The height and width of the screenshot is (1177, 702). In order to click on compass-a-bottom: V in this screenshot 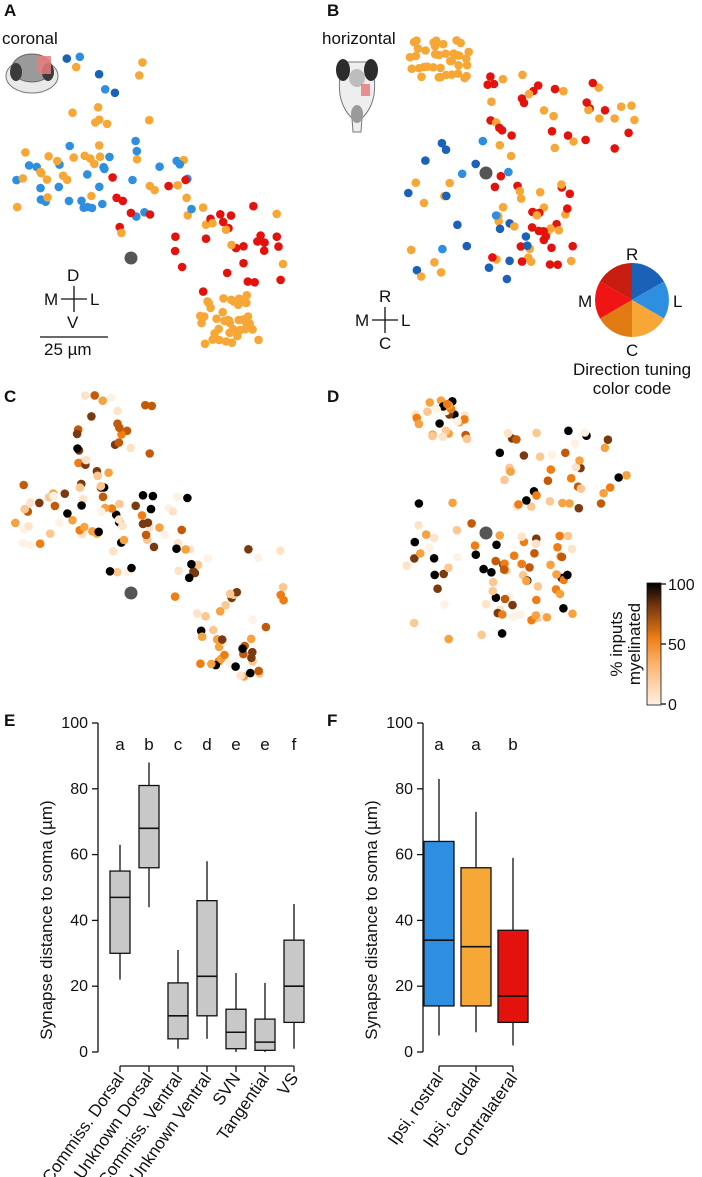, I will do `click(73, 322)`.